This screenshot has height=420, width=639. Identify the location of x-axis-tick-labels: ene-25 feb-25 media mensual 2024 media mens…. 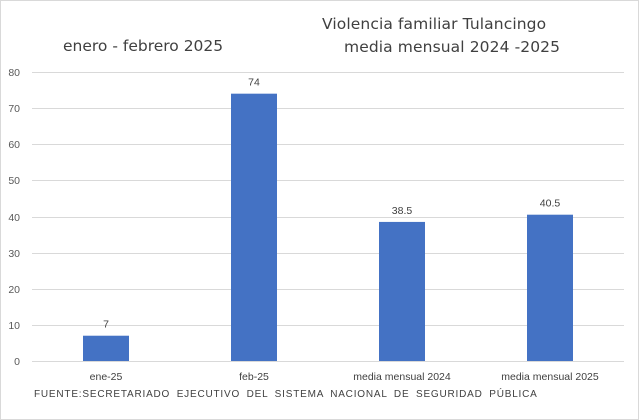
(344, 377).